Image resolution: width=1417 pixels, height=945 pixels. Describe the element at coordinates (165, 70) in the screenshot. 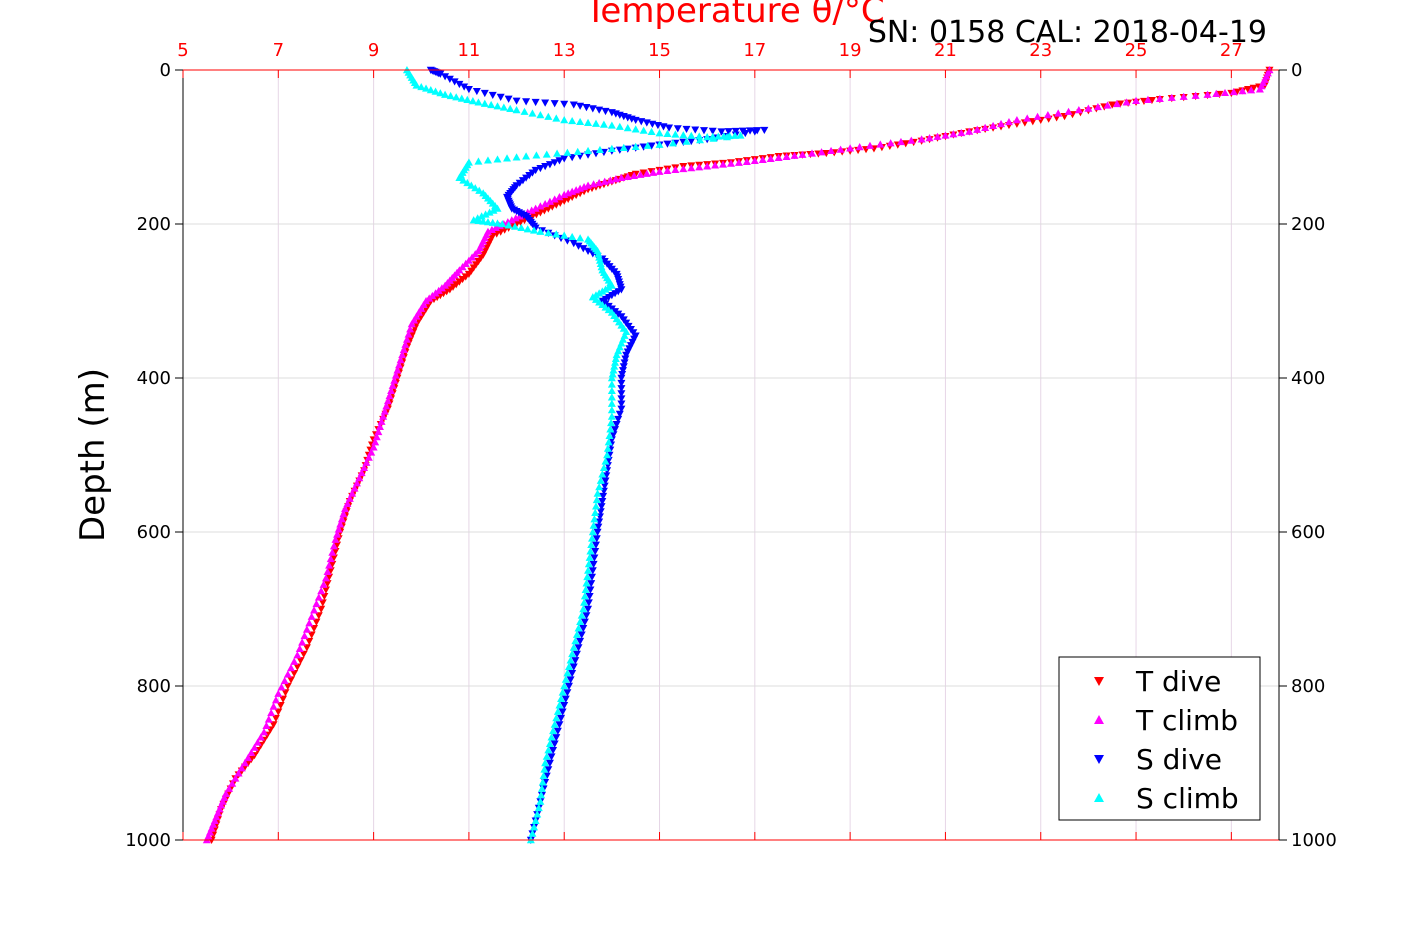

I see `y-tick-label-left: 0` at that location.